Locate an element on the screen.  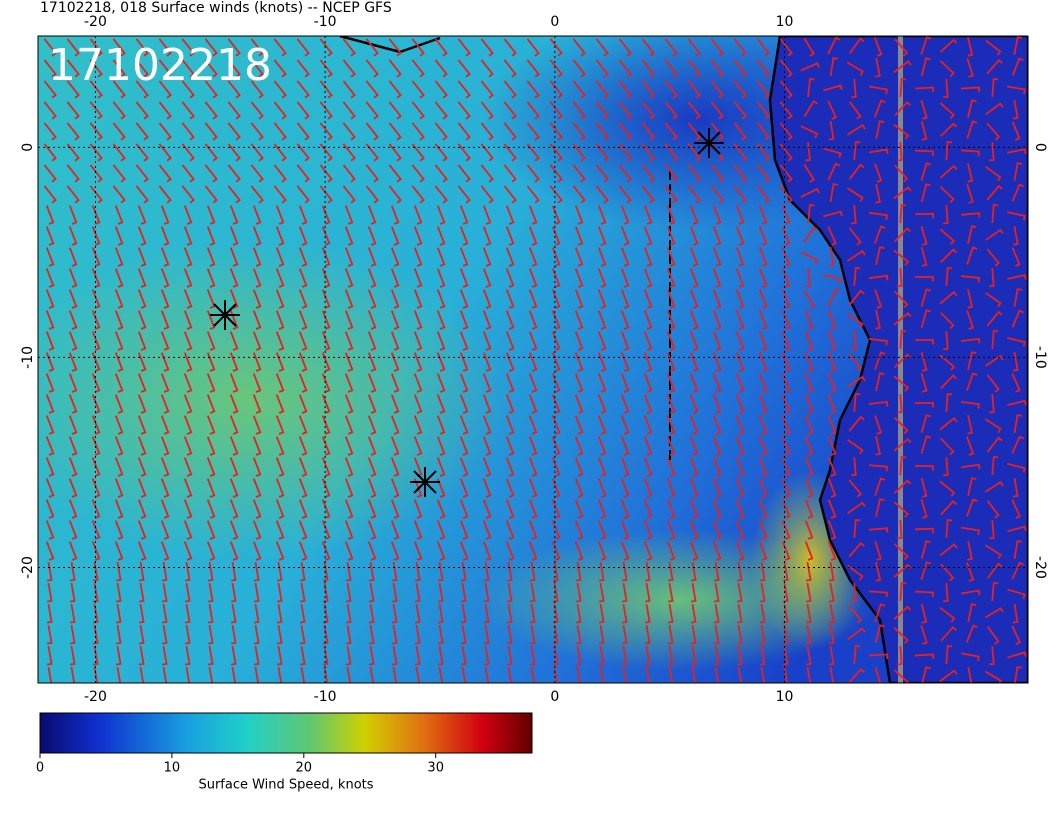
colorbar-tick-label: 0 is located at coordinates (40, 768).